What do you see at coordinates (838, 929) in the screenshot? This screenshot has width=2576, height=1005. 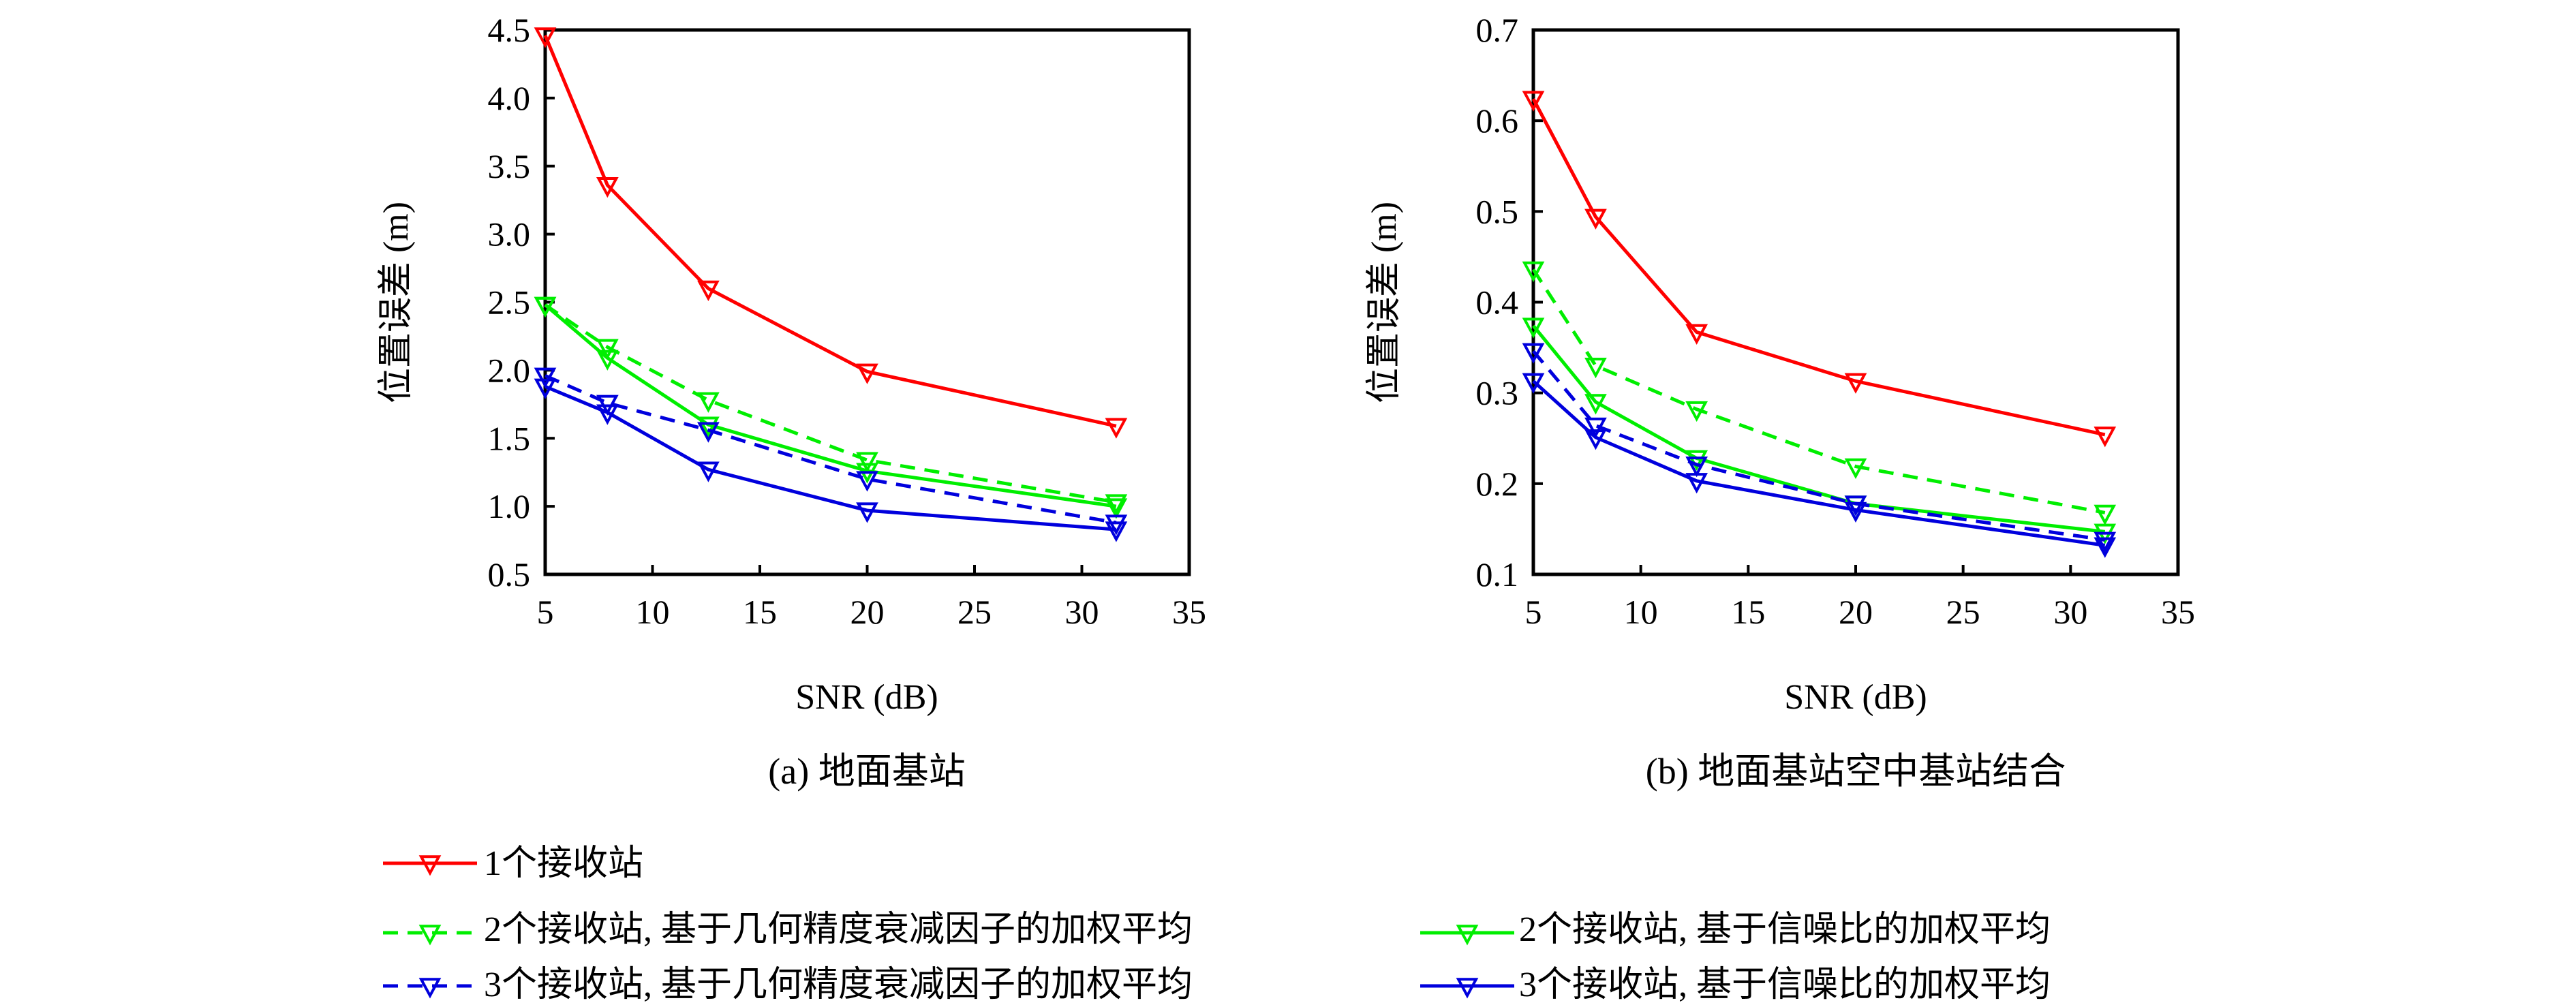 I see `legend-label: 2个接收站, 基于几何精度衰减因子的加权平均` at bounding box center [838, 929].